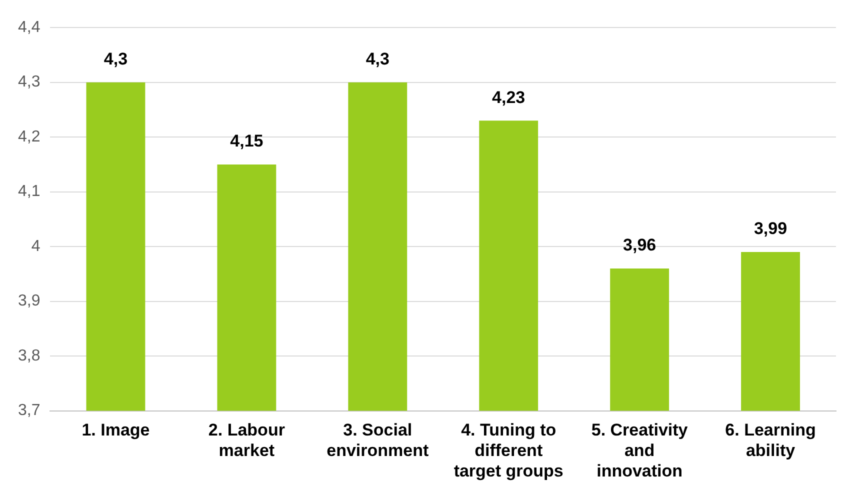 This screenshot has width=850, height=500. I want to click on data-label: 3,96, so click(639, 245).